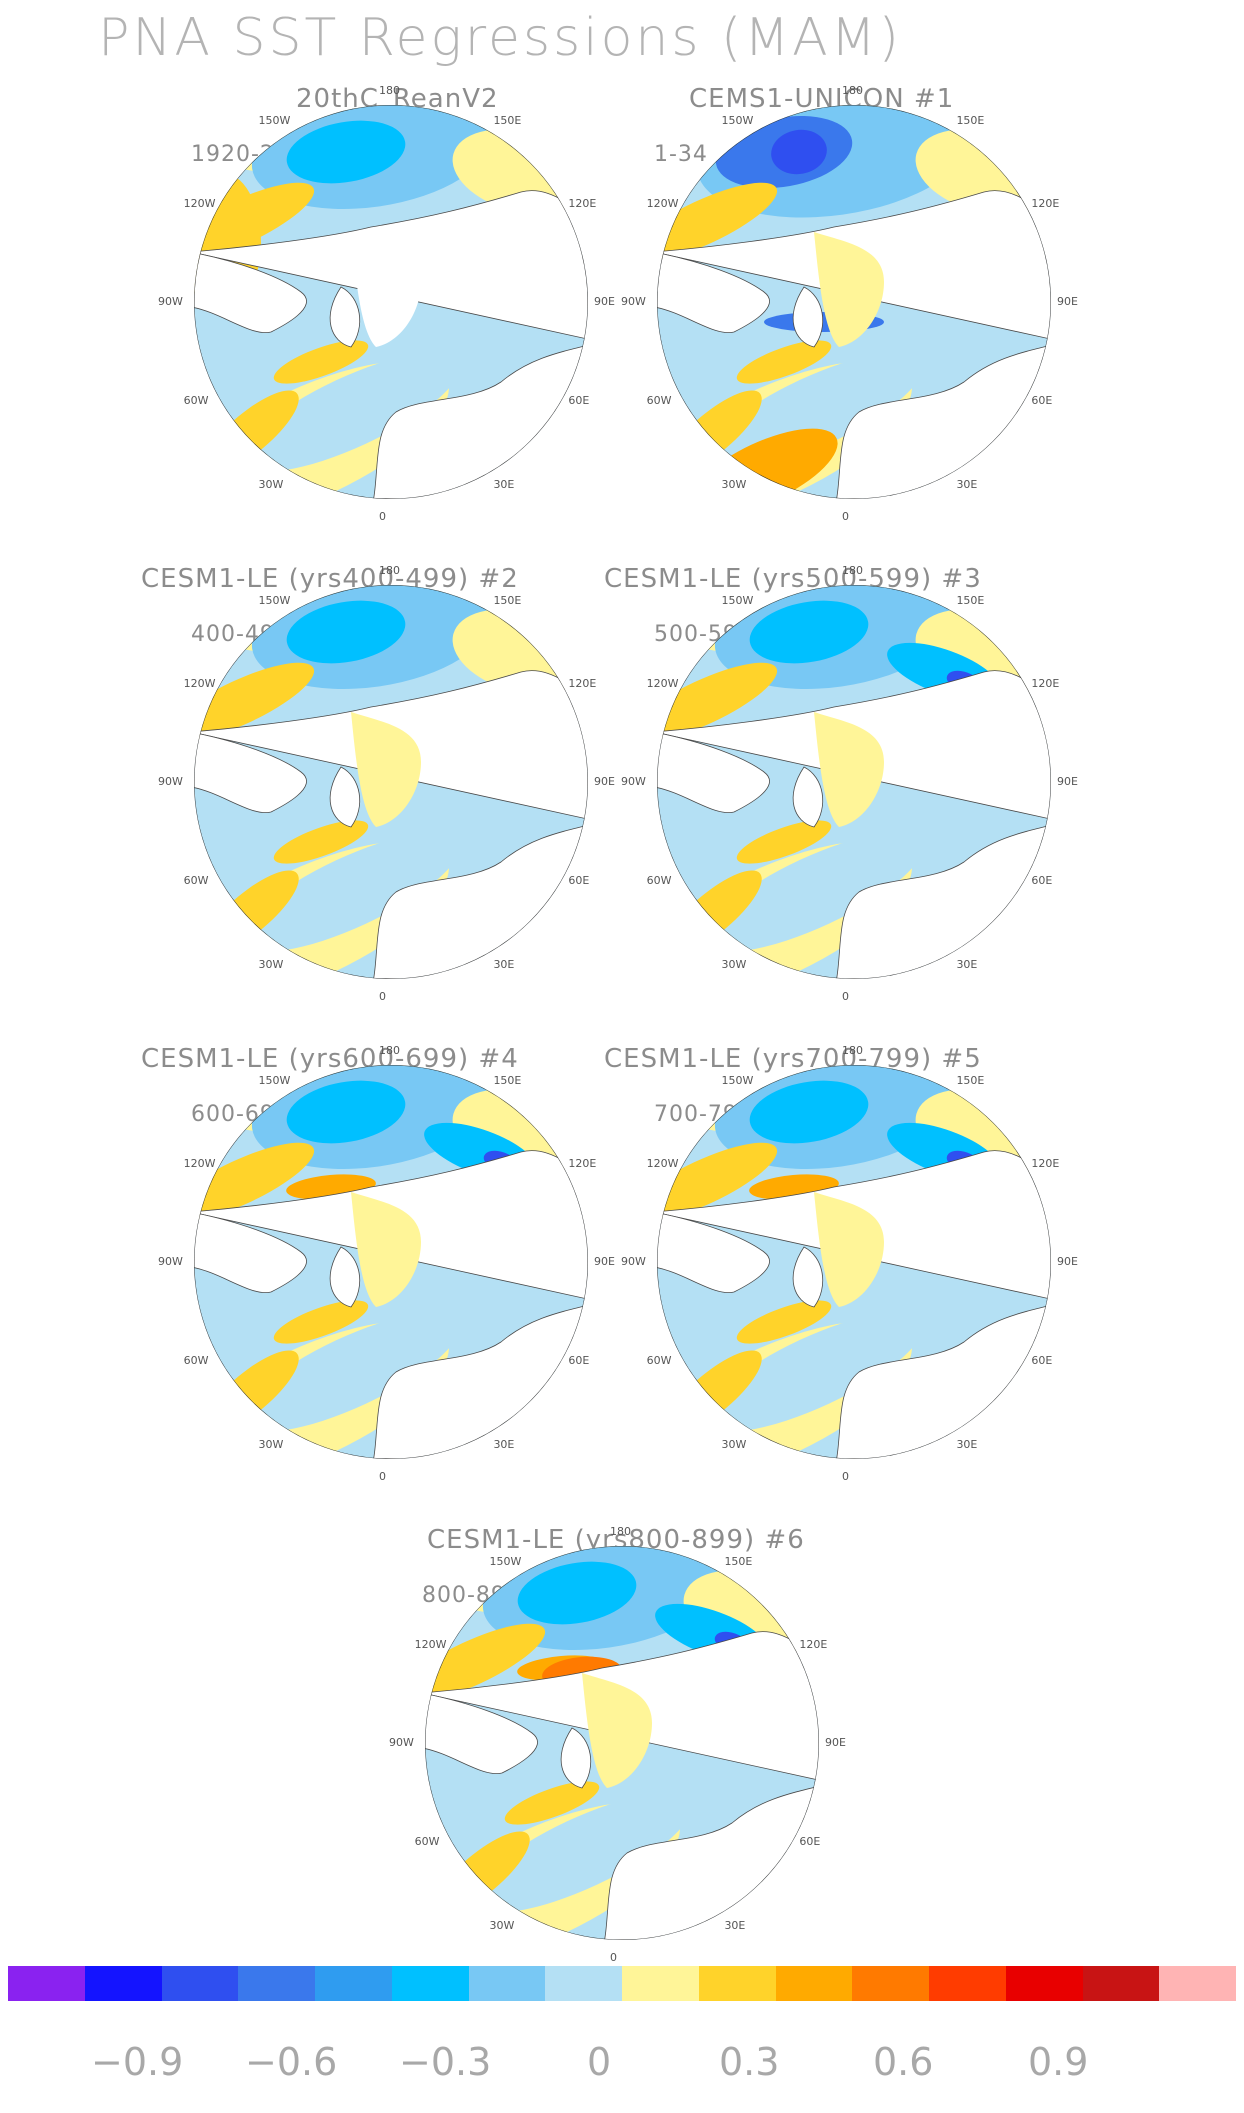 The image size is (1244, 2113). I want to click on lon-label-bl: 30W, so click(734, 1445).